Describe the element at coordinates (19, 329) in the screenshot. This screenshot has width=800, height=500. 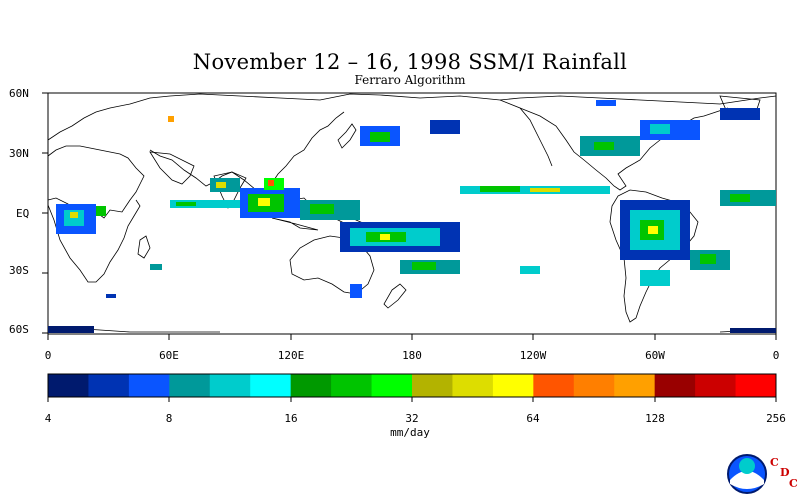
I see `lat-label-60s: 60S` at that location.